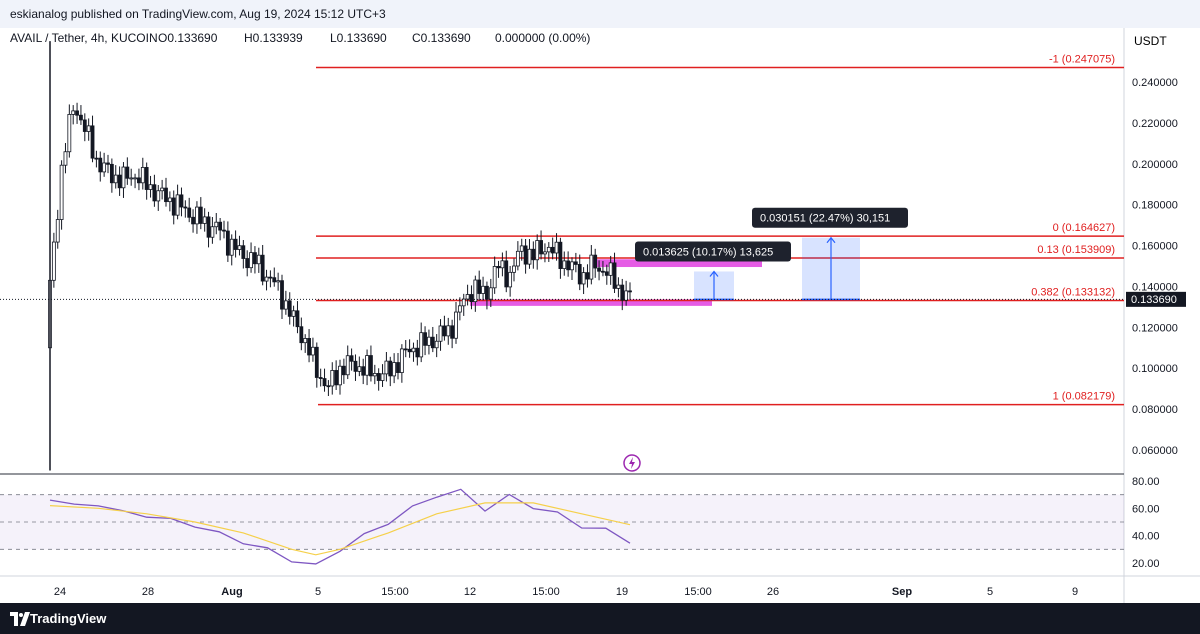  Describe the element at coordinates (84, 38) in the screenshot. I see `symbol-name: AVAIL / Tether, 4h, KUCOIN` at that location.